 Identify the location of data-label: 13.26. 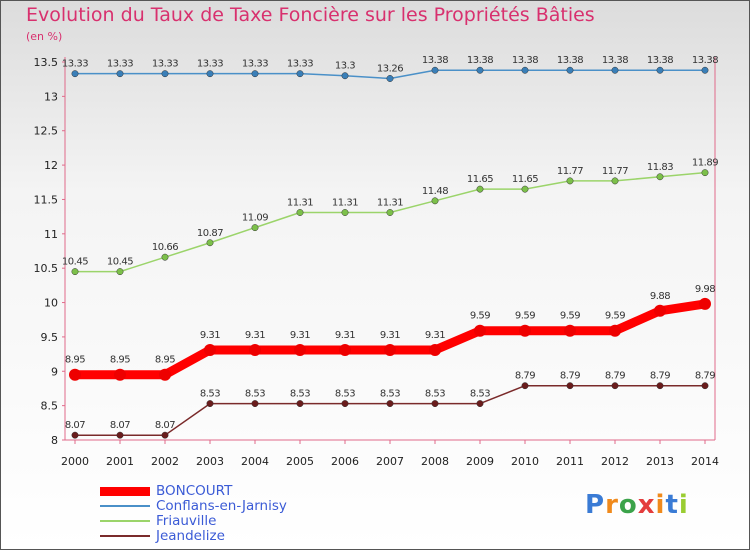
(390, 68).